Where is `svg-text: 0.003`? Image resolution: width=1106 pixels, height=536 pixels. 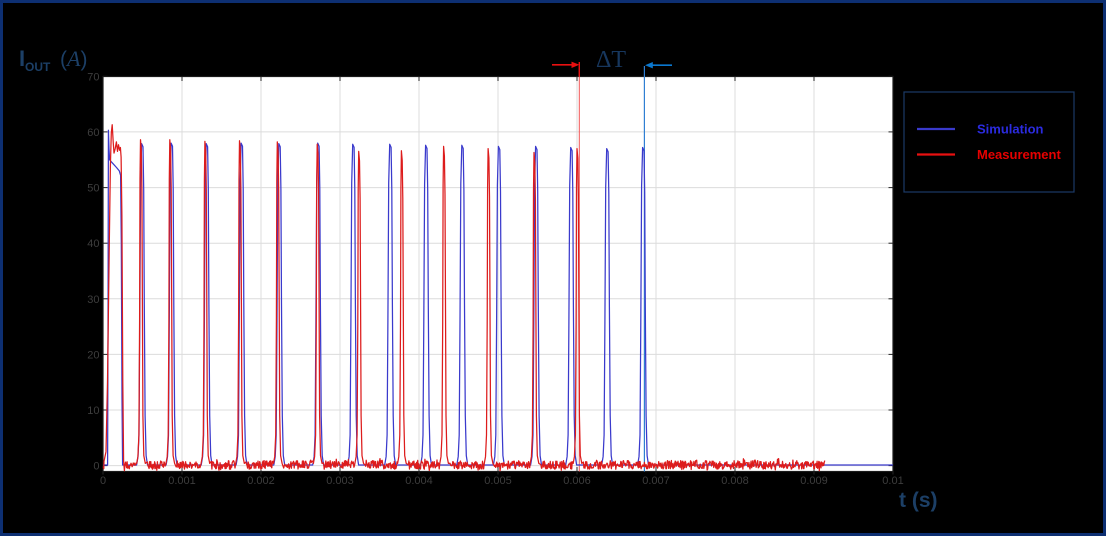
svg-text: 0.003 is located at coordinates (340, 481).